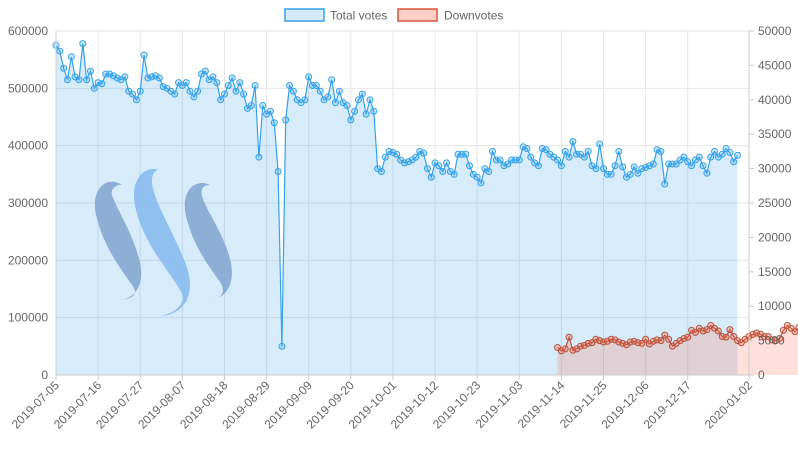  Describe the element at coordinates (775, 237) in the screenshot. I see `y-right-tick-label: 20000` at that location.